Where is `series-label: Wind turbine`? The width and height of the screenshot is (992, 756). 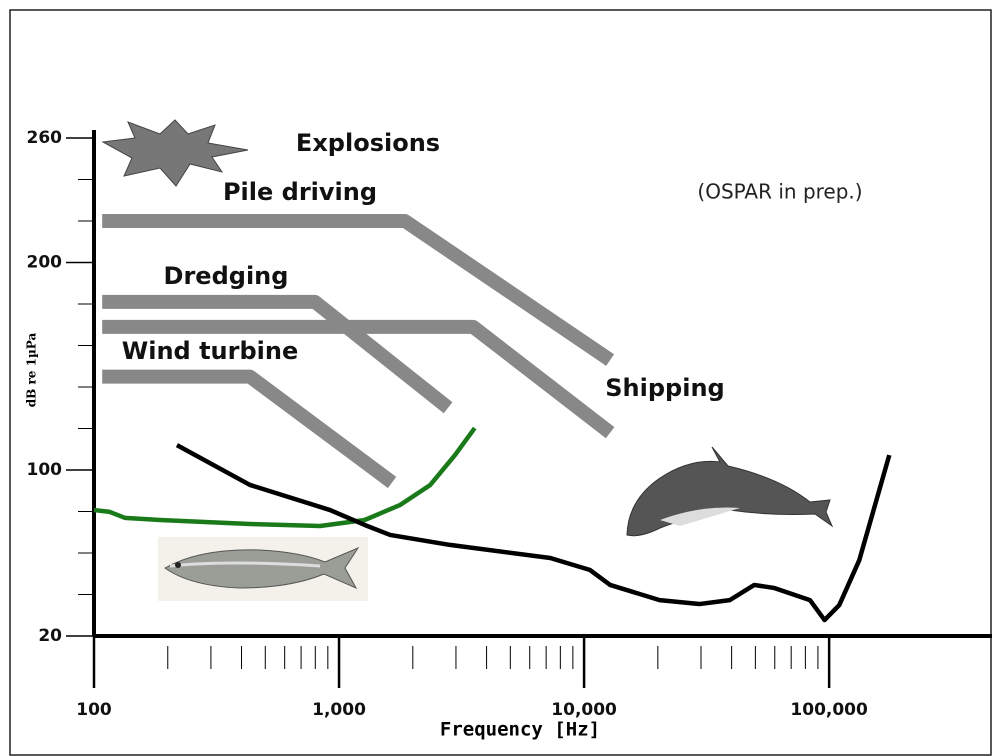 series-label: Wind turbine is located at coordinates (210, 351).